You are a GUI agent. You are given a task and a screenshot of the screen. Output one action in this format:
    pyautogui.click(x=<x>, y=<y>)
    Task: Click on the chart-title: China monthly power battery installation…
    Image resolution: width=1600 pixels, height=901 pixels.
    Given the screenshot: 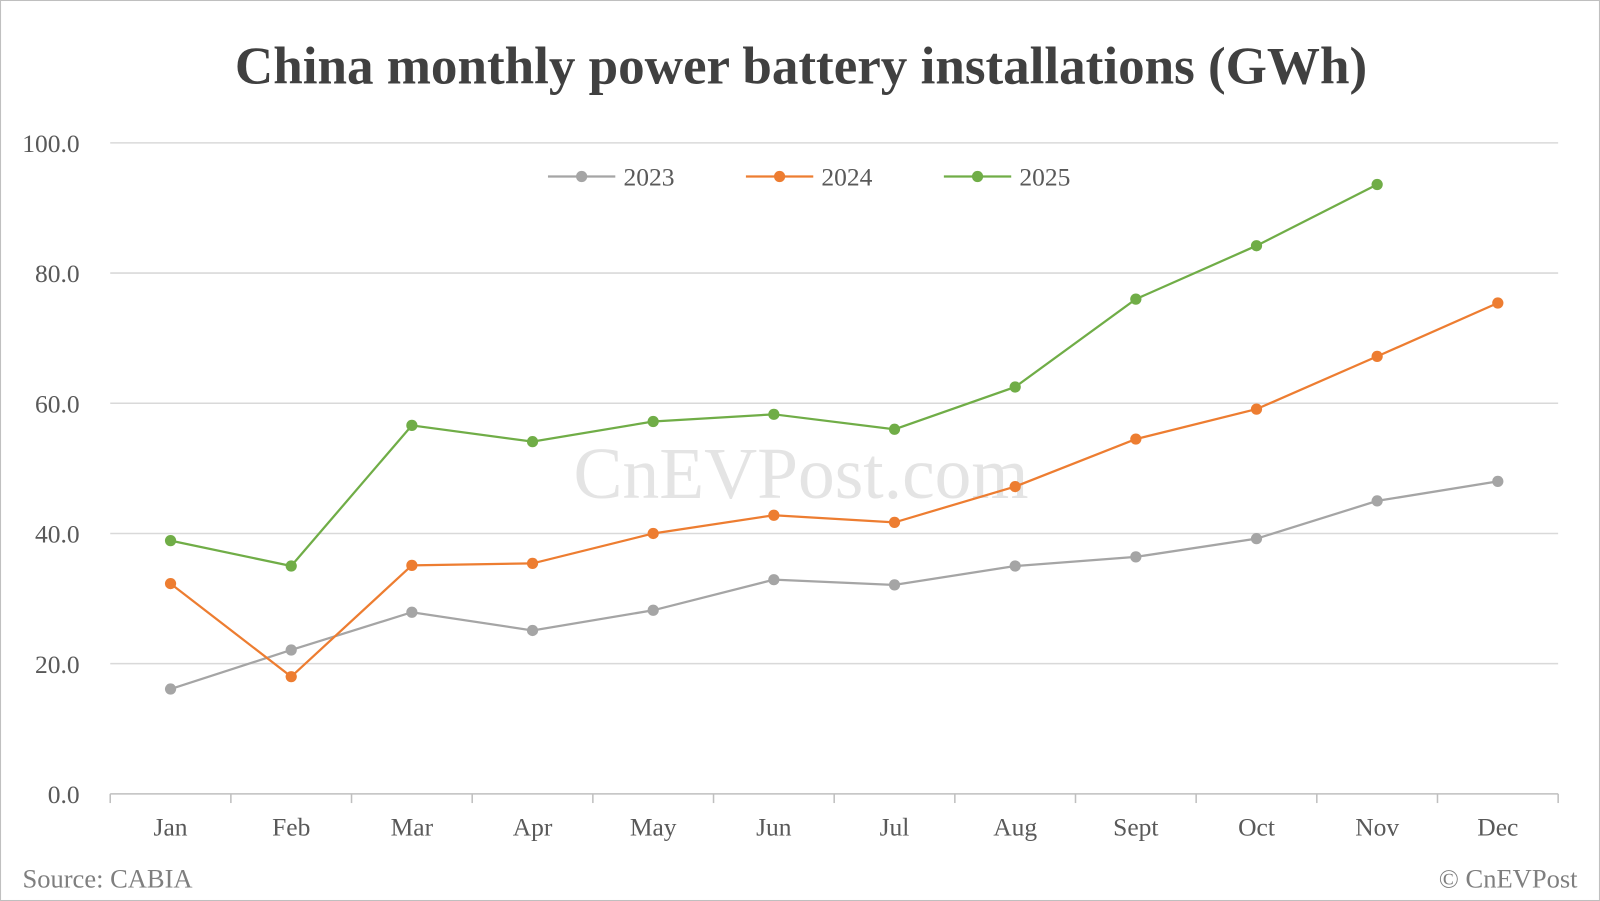 What is the action you would take?
    pyautogui.click(x=801, y=67)
    